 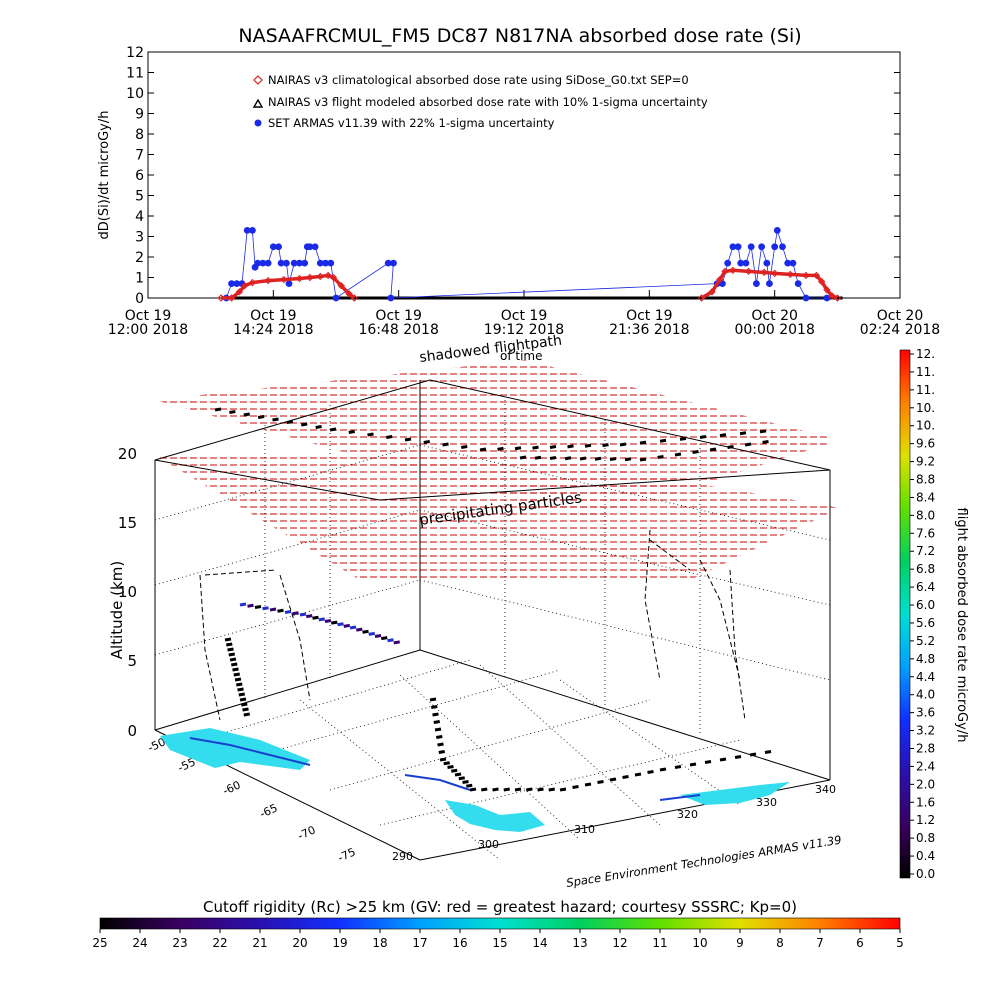 I want to click on bottom-colorbar-tick-label: 9, so click(x=740, y=943).